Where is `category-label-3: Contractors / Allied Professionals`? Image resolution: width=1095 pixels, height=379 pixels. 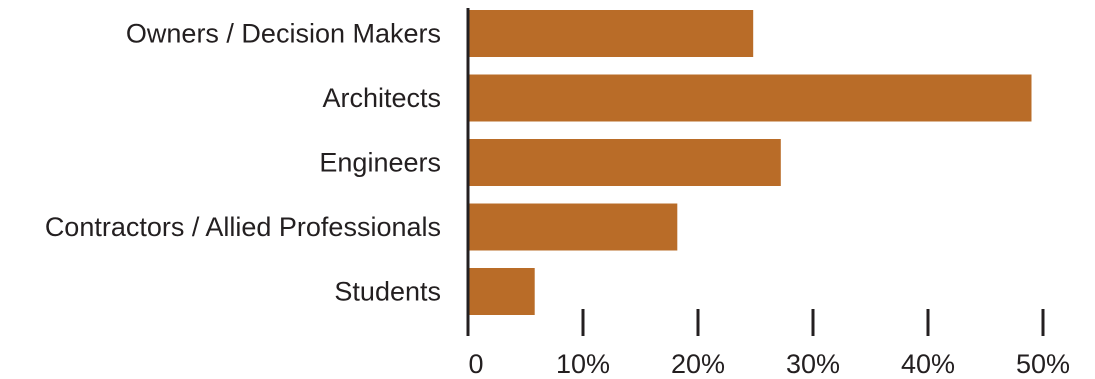 category-label-3: Contractors / Allied Professionals is located at coordinates (243, 227).